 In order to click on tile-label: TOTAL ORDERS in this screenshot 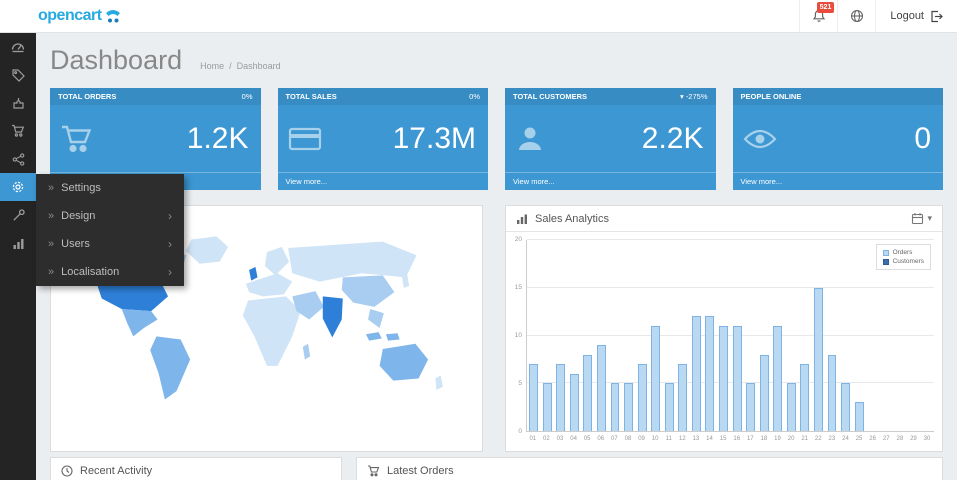, I will do `click(87, 96)`.